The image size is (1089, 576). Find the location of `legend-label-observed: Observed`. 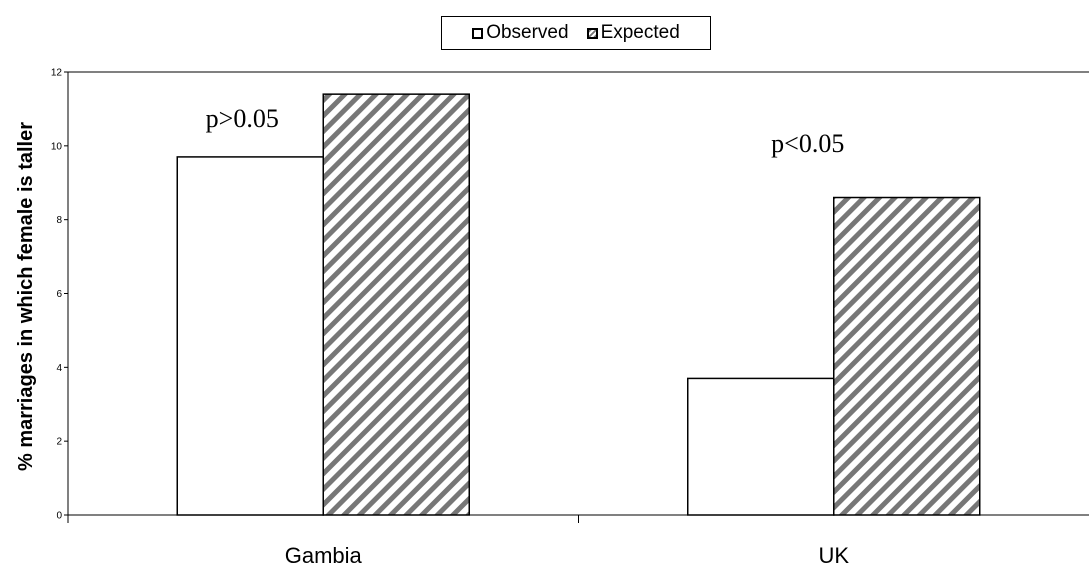

legend-label-observed: Observed is located at coordinates (527, 32).